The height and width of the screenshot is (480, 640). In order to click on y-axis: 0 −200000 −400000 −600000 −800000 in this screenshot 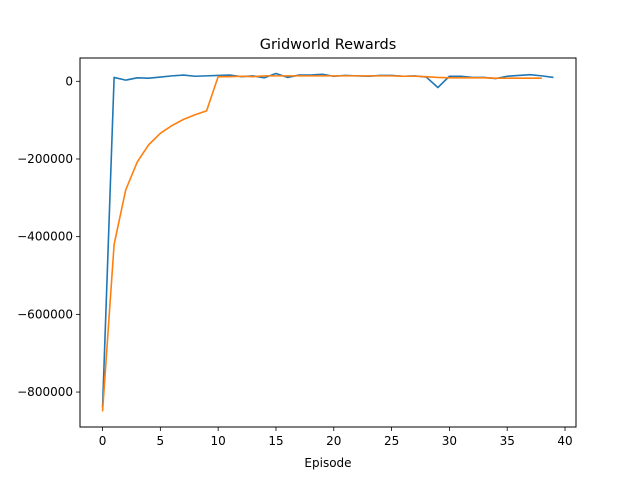, I will do `click(48, 236)`.